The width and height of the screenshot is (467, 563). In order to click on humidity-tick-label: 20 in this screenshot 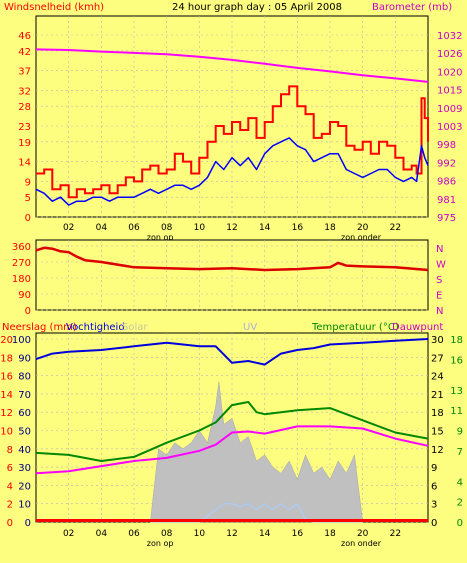, I will do `click(24, 486)`.